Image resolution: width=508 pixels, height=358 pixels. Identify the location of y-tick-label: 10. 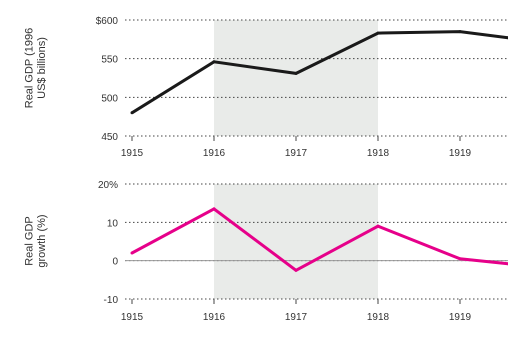
(113, 223).